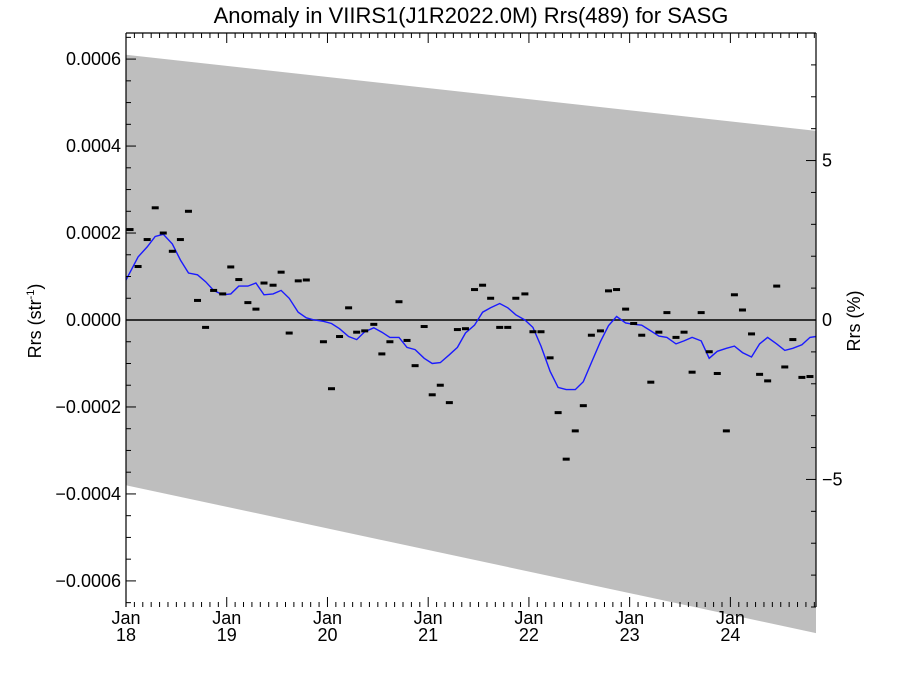 This screenshot has height=675, width=900. What do you see at coordinates (93, 320) in the screenshot?
I see `y-left-tick-label: 0.0000` at bounding box center [93, 320].